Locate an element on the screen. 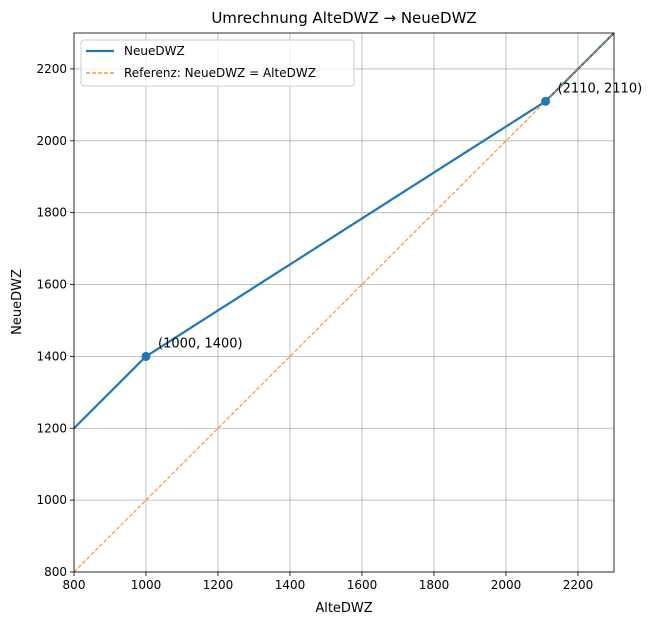 The height and width of the screenshot is (624, 656). x-axis-label: AlteDWZ is located at coordinates (343, 608).